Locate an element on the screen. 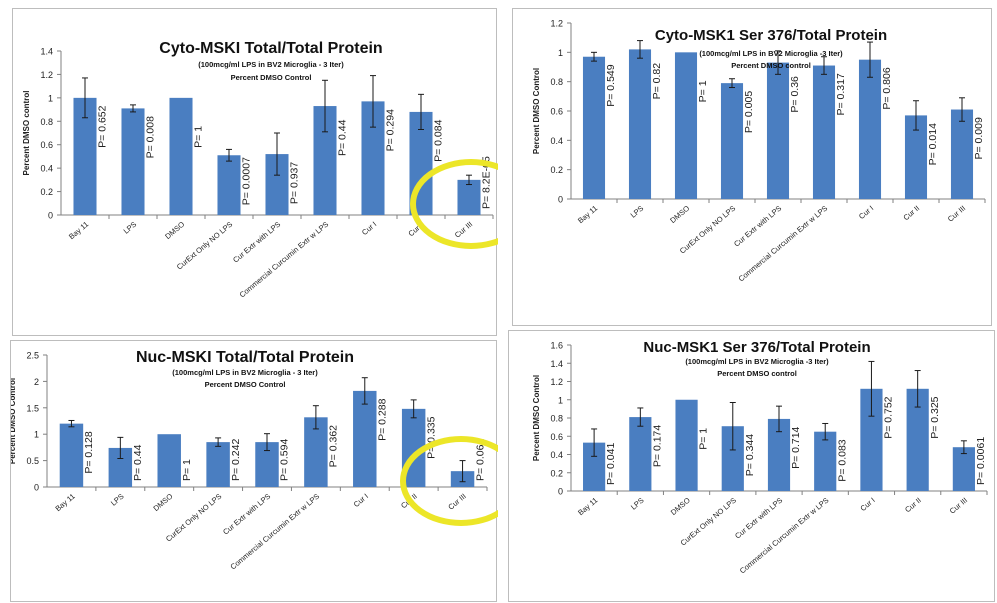  p-value-label: P= 0.083 is located at coordinates (842, 460).